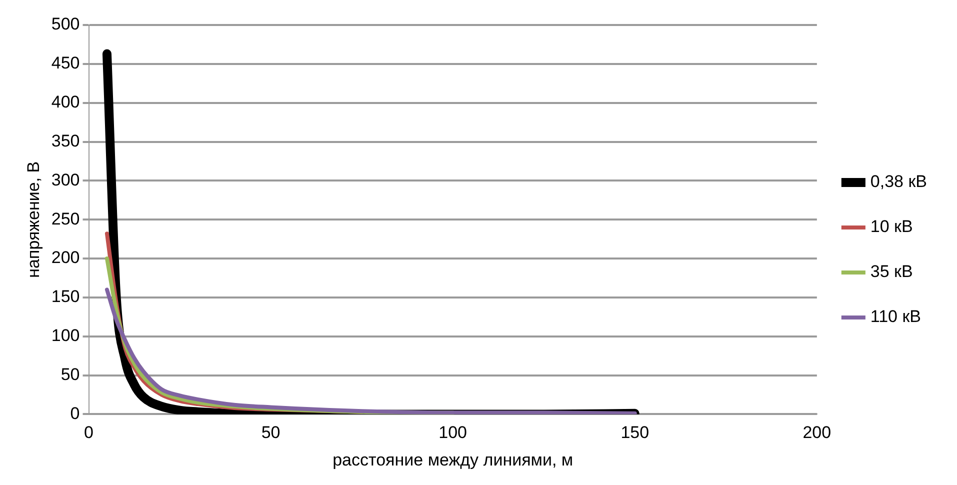  What do you see at coordinates (65, 258) in the screenshot?
I see `y-tick-label: 200` at bounding box center [65, 258].